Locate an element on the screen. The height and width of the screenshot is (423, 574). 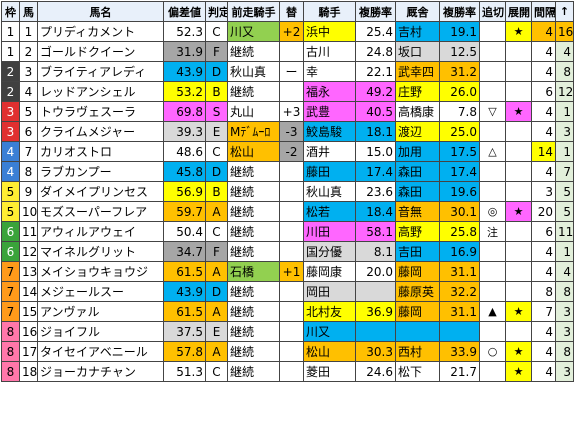
table-row: 1 2 ゴールドクイーン 31.9 F 継続 古川 24.8 坂口 12.5 4 4 is located at coordinates (287, 51).